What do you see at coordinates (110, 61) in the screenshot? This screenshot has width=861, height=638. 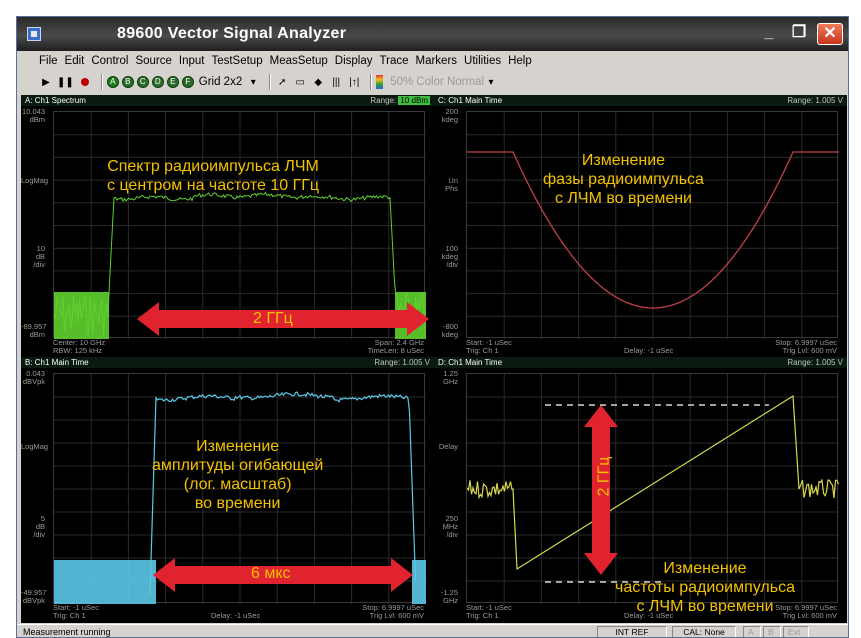 I see `menu-control: Control` at bounding box center [110, 61].